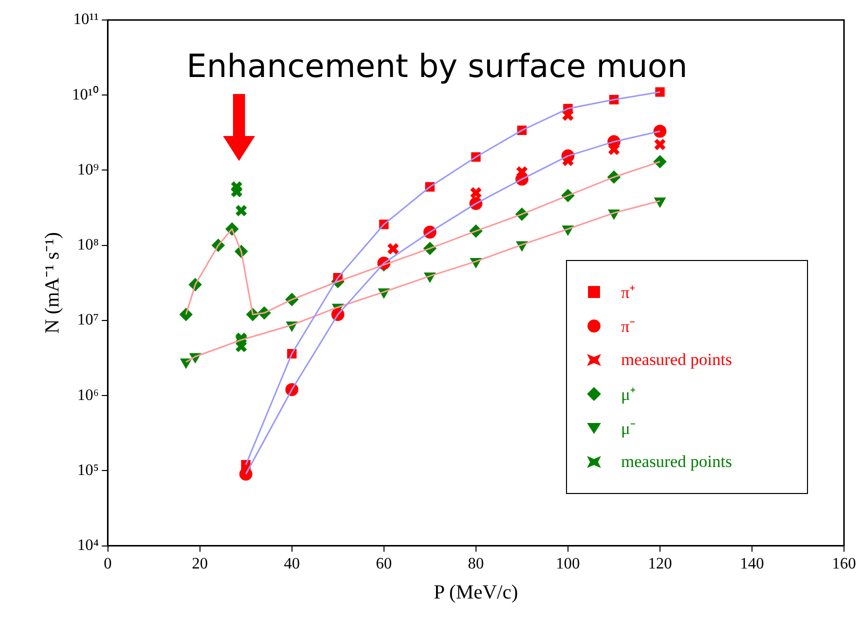 This screenshot has height=628, width=859. What do you see at coordinates (88, 245) in the screenshot?
I see `y-tick-label: 10⁸` at bounding box center [88, 245].